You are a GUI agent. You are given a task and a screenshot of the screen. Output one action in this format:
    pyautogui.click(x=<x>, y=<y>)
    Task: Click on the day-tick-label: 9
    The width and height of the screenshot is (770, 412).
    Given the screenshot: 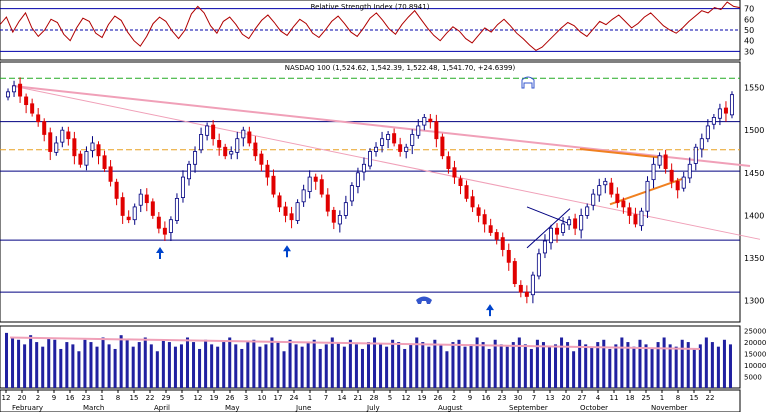 What is the action you would take?
    pyautogui.click(x=470, y=398)
    